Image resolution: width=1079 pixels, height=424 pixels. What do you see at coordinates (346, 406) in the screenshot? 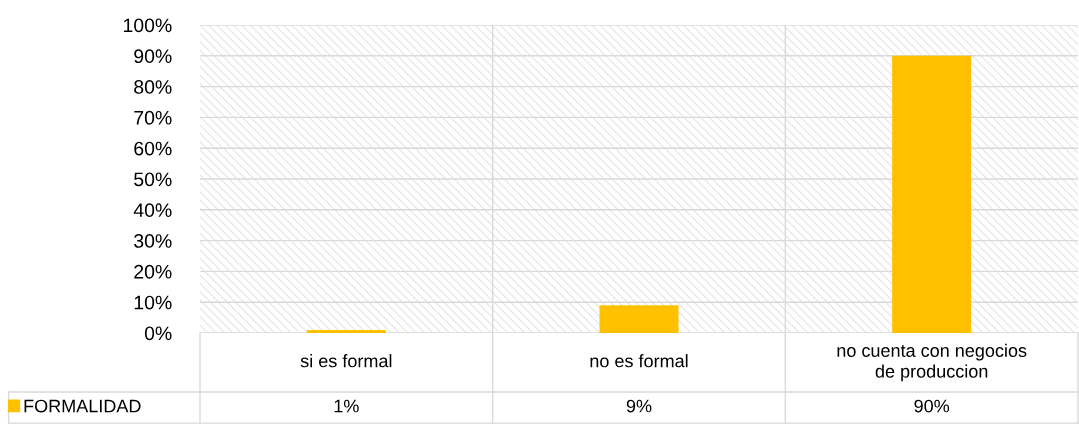
I see `data-label: 1%` at bounding box center [346, 406].